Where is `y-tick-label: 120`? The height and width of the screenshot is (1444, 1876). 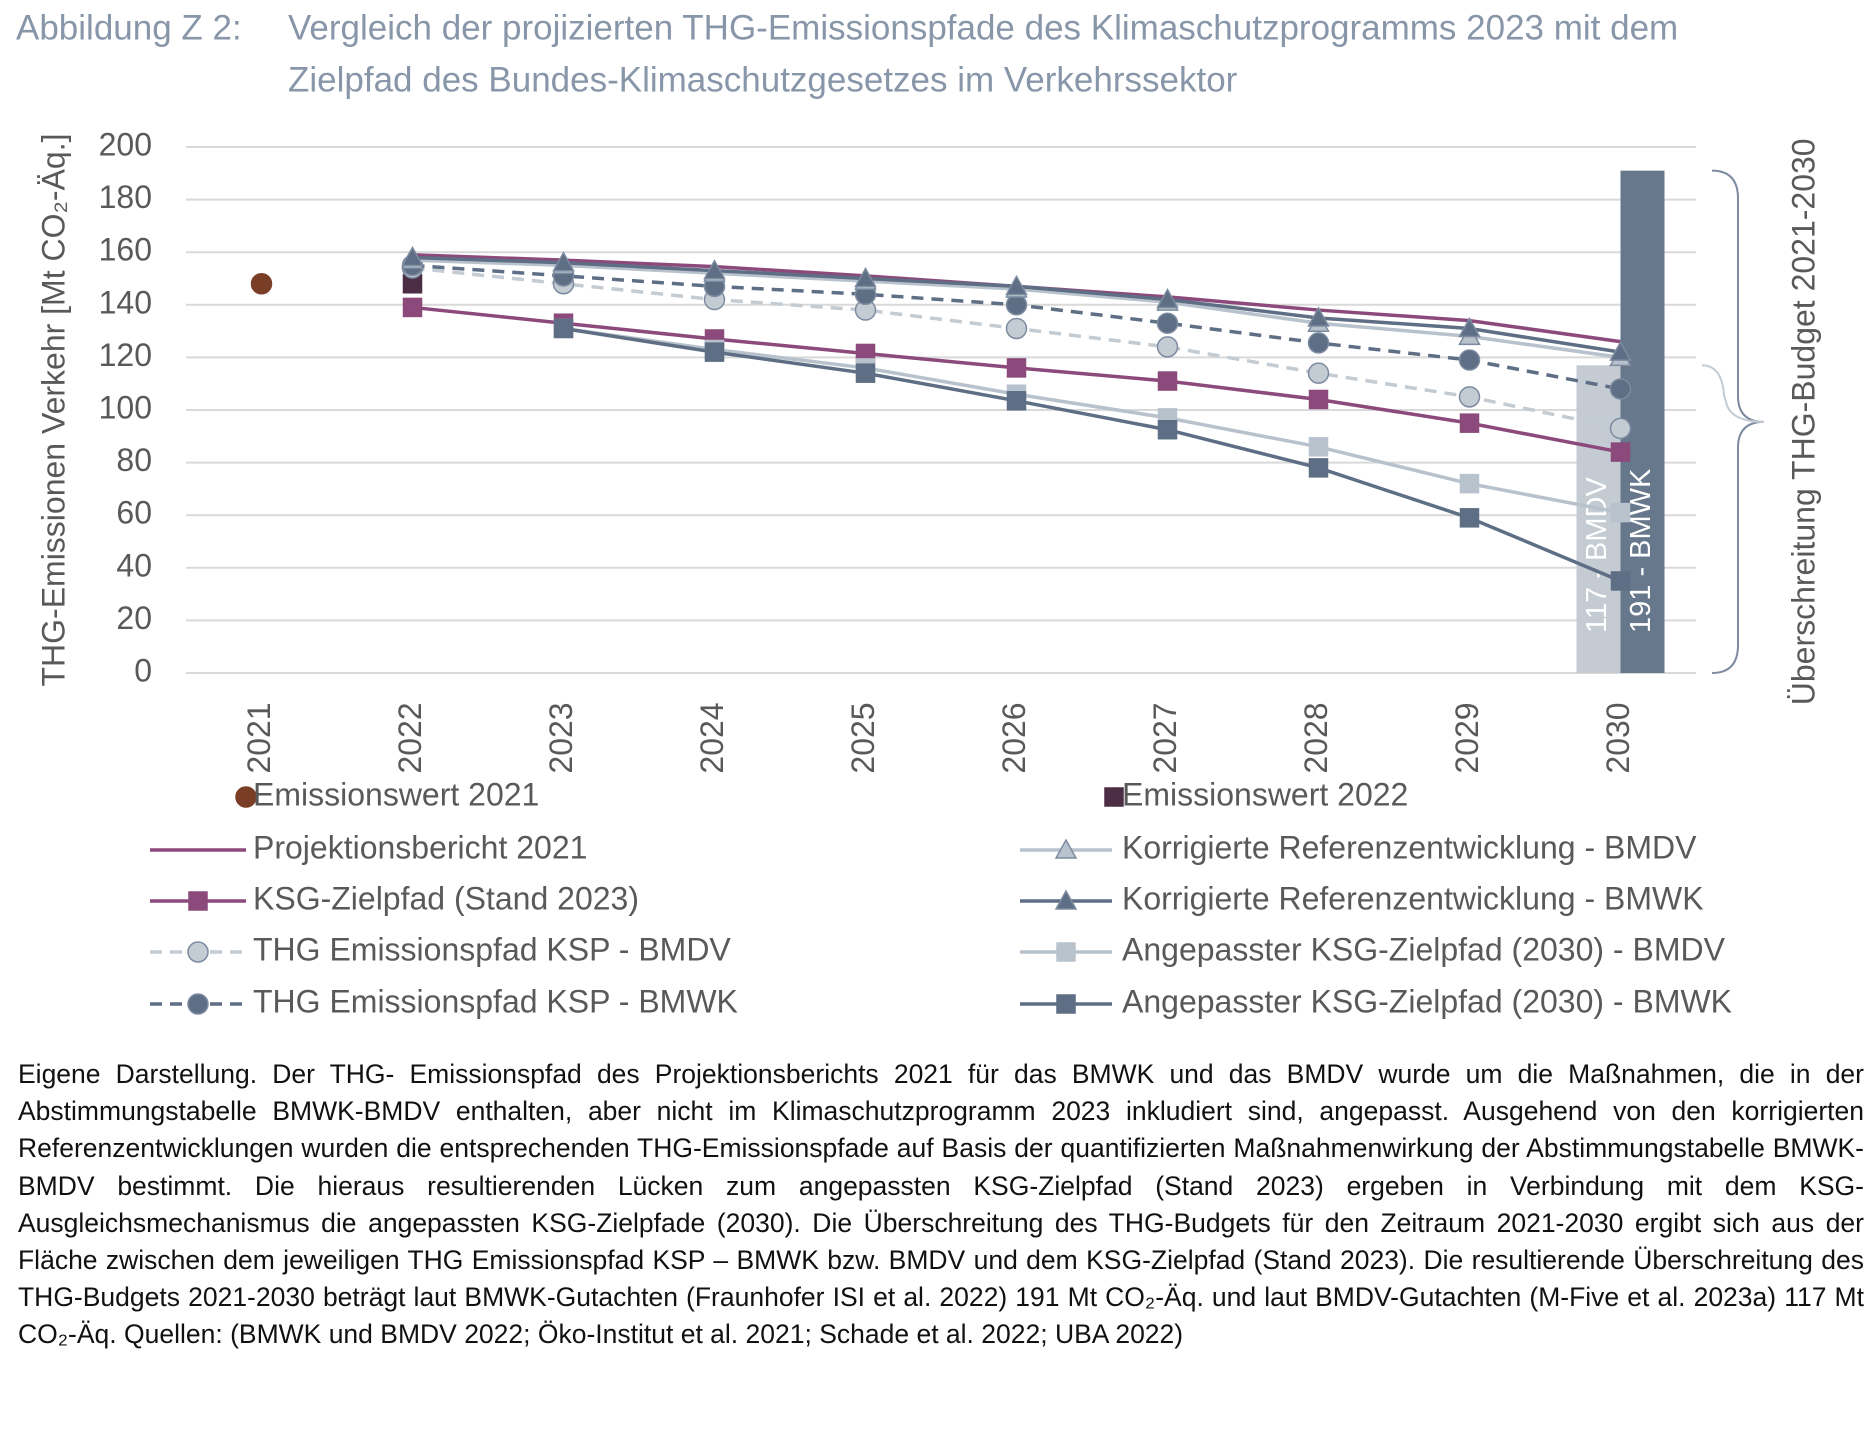 y-tick-label: 120 is located at coordinates (125, 355).